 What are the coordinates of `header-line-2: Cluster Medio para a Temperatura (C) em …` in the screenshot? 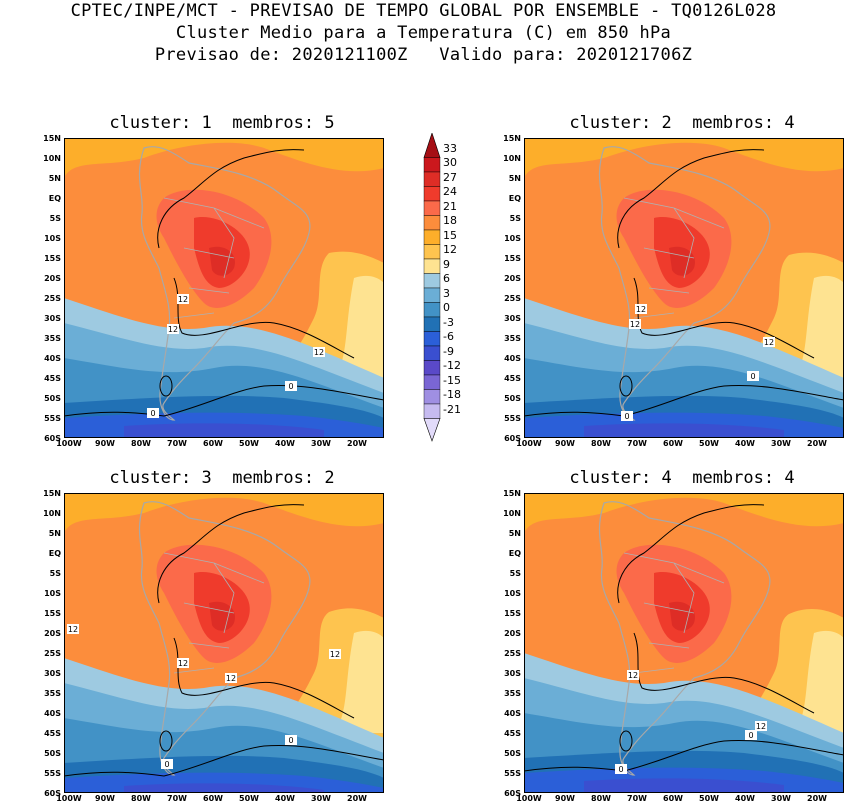 It's located at (423, 33).